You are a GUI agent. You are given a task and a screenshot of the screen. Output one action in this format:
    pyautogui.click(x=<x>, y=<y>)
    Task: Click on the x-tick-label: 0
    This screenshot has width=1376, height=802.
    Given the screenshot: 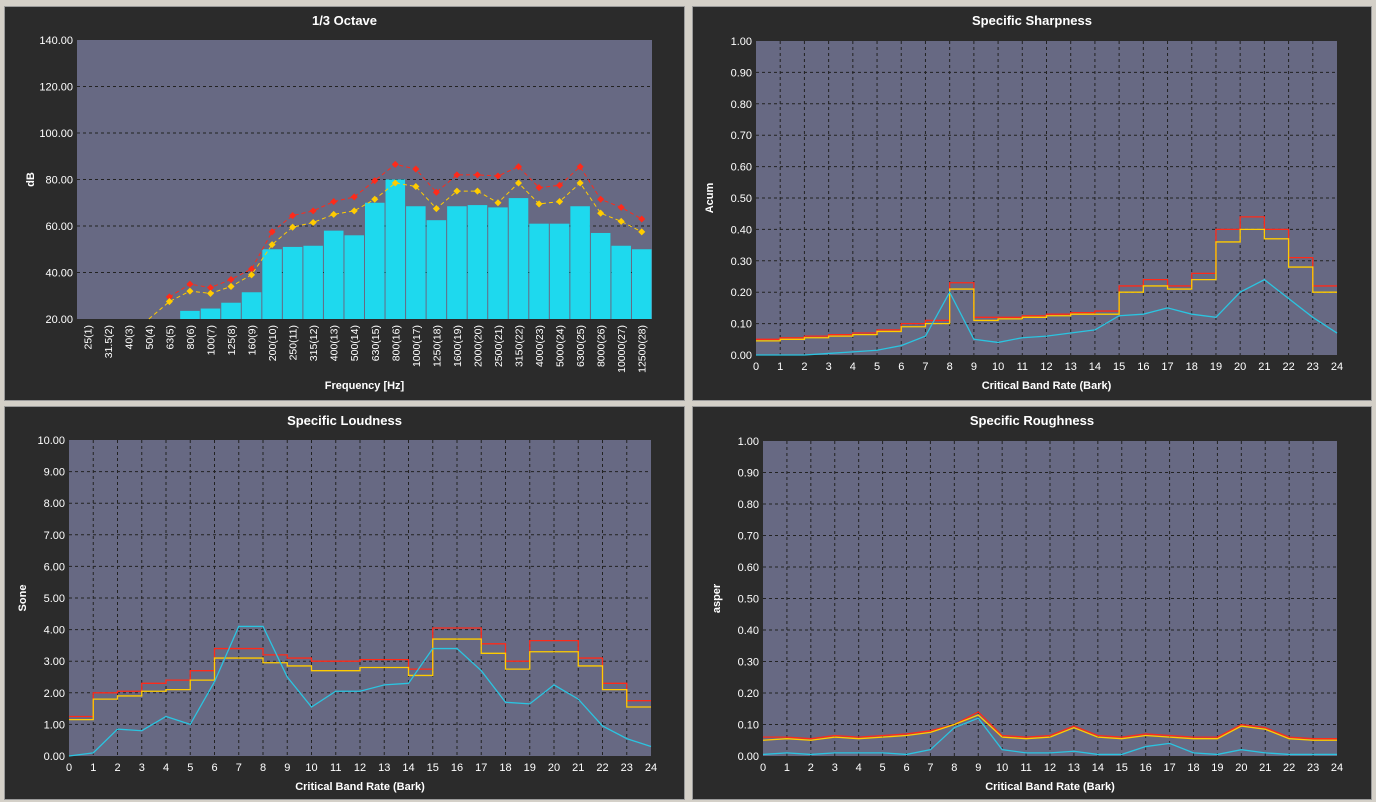 What is the action you would take?
    pyautogui.click(x=69, y=768)
    